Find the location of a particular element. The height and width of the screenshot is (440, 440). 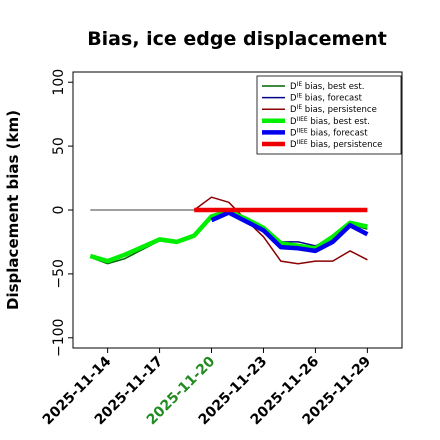

legend-label-1: DIE bias, best est. is located at coordinates (327, 86).